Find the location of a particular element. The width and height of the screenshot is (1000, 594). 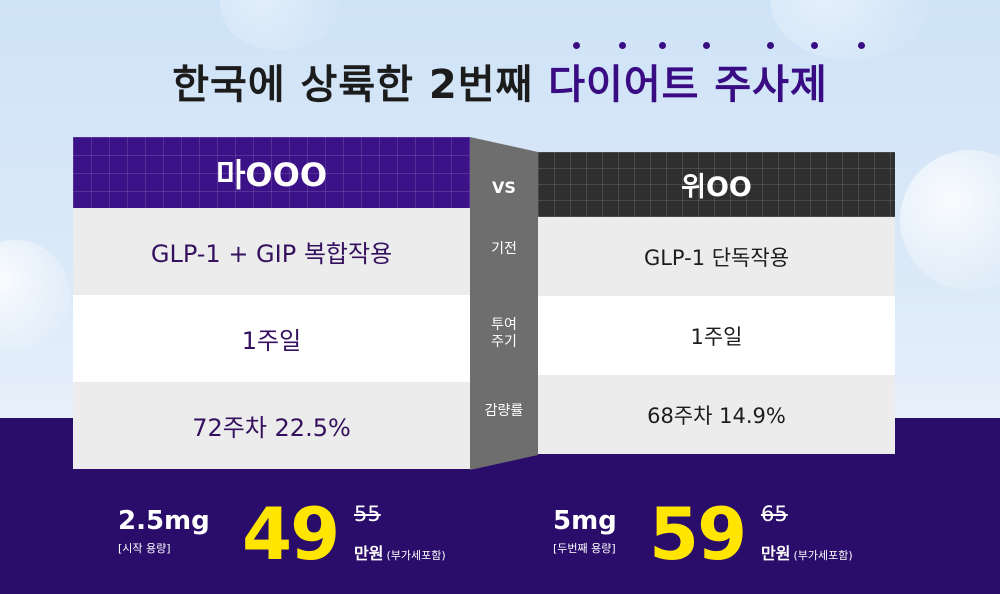

right-unit: 만원 is located at coordinates (776, 553).